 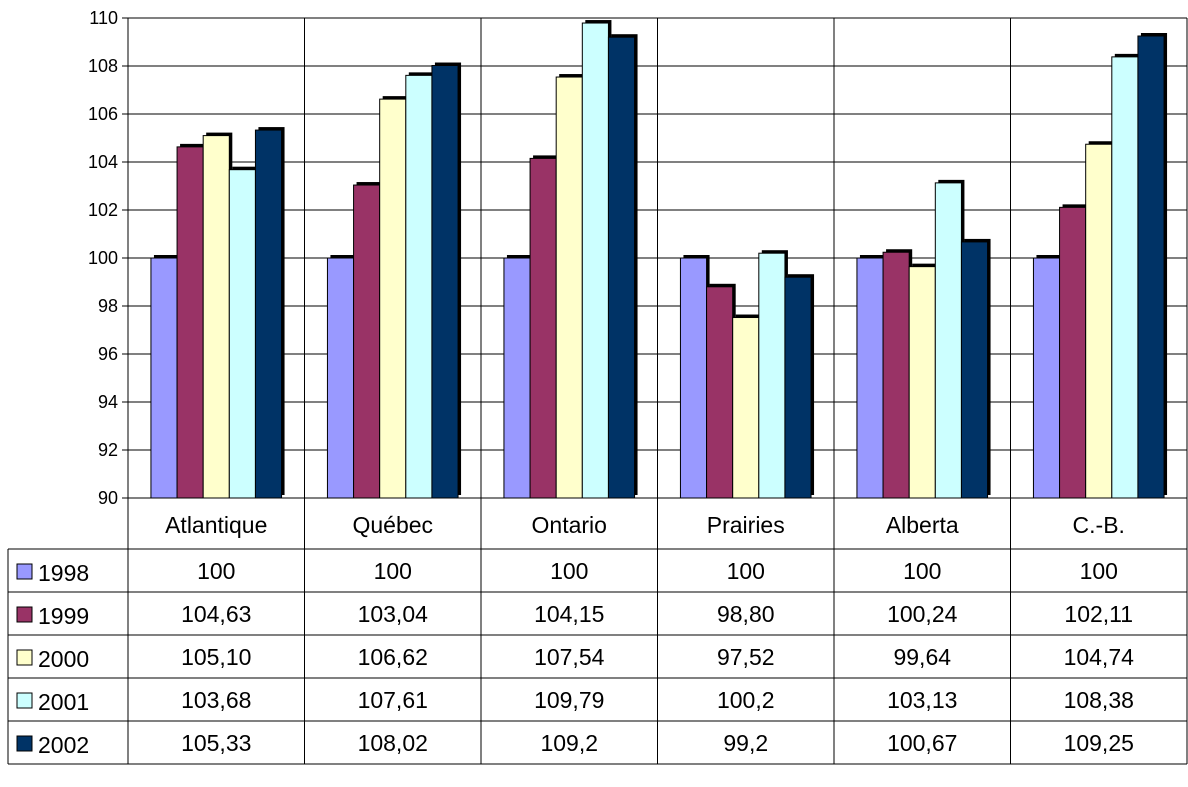 What do you see at coordinates (63, 616) in the screenshot?
I see `legend-label: 1999` at bounding box center [63, 616].